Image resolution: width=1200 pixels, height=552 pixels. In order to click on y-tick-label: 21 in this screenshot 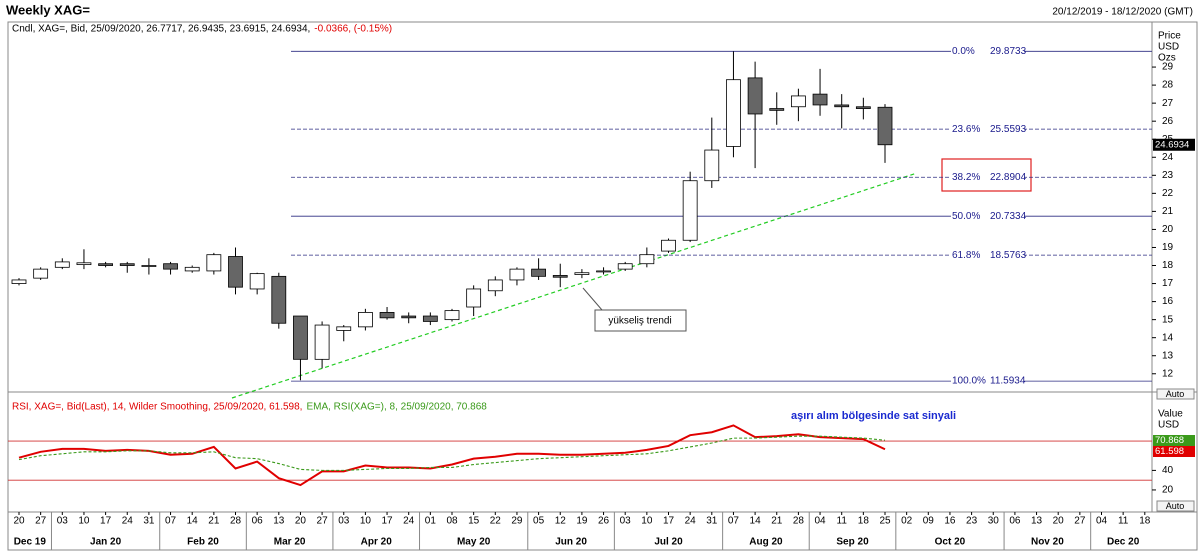, I will do `click(1168, 211)`.